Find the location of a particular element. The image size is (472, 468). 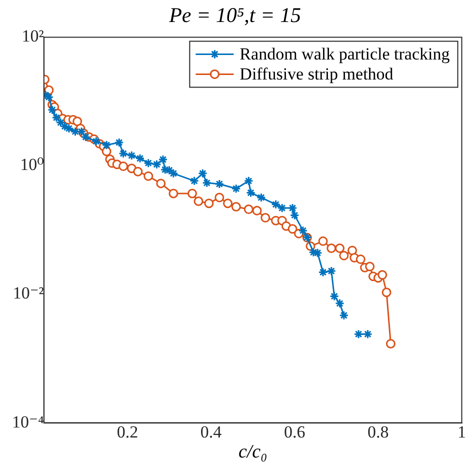

x-axis-title: c/c₀ is located at coordinates (253, 452).